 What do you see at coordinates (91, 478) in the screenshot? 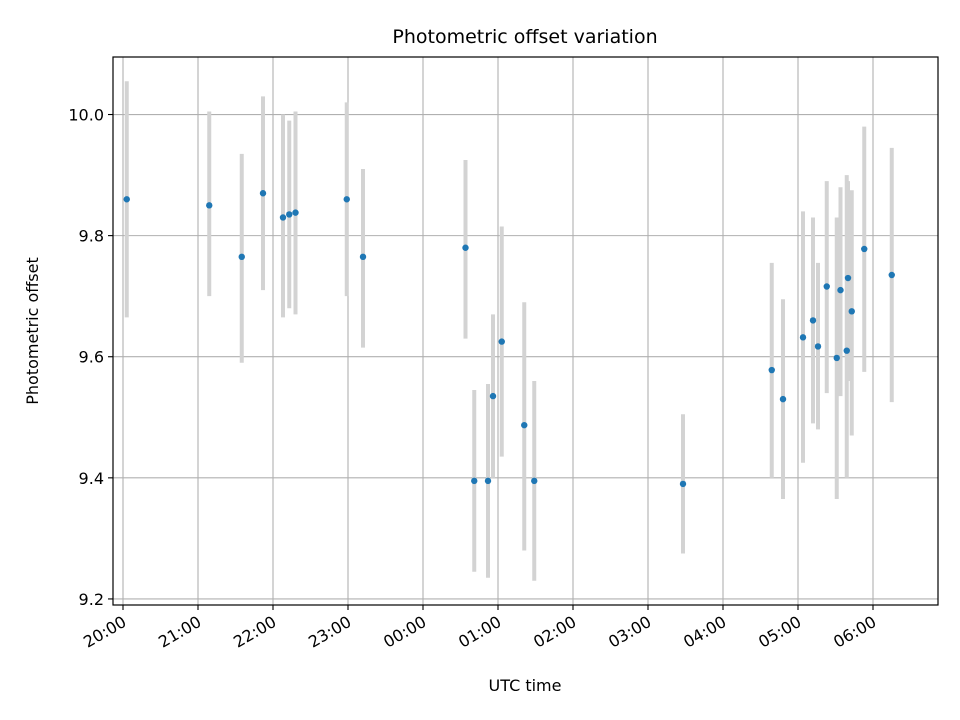
I see `y-tick-label: 9.4` at bounding box center [91, 478].